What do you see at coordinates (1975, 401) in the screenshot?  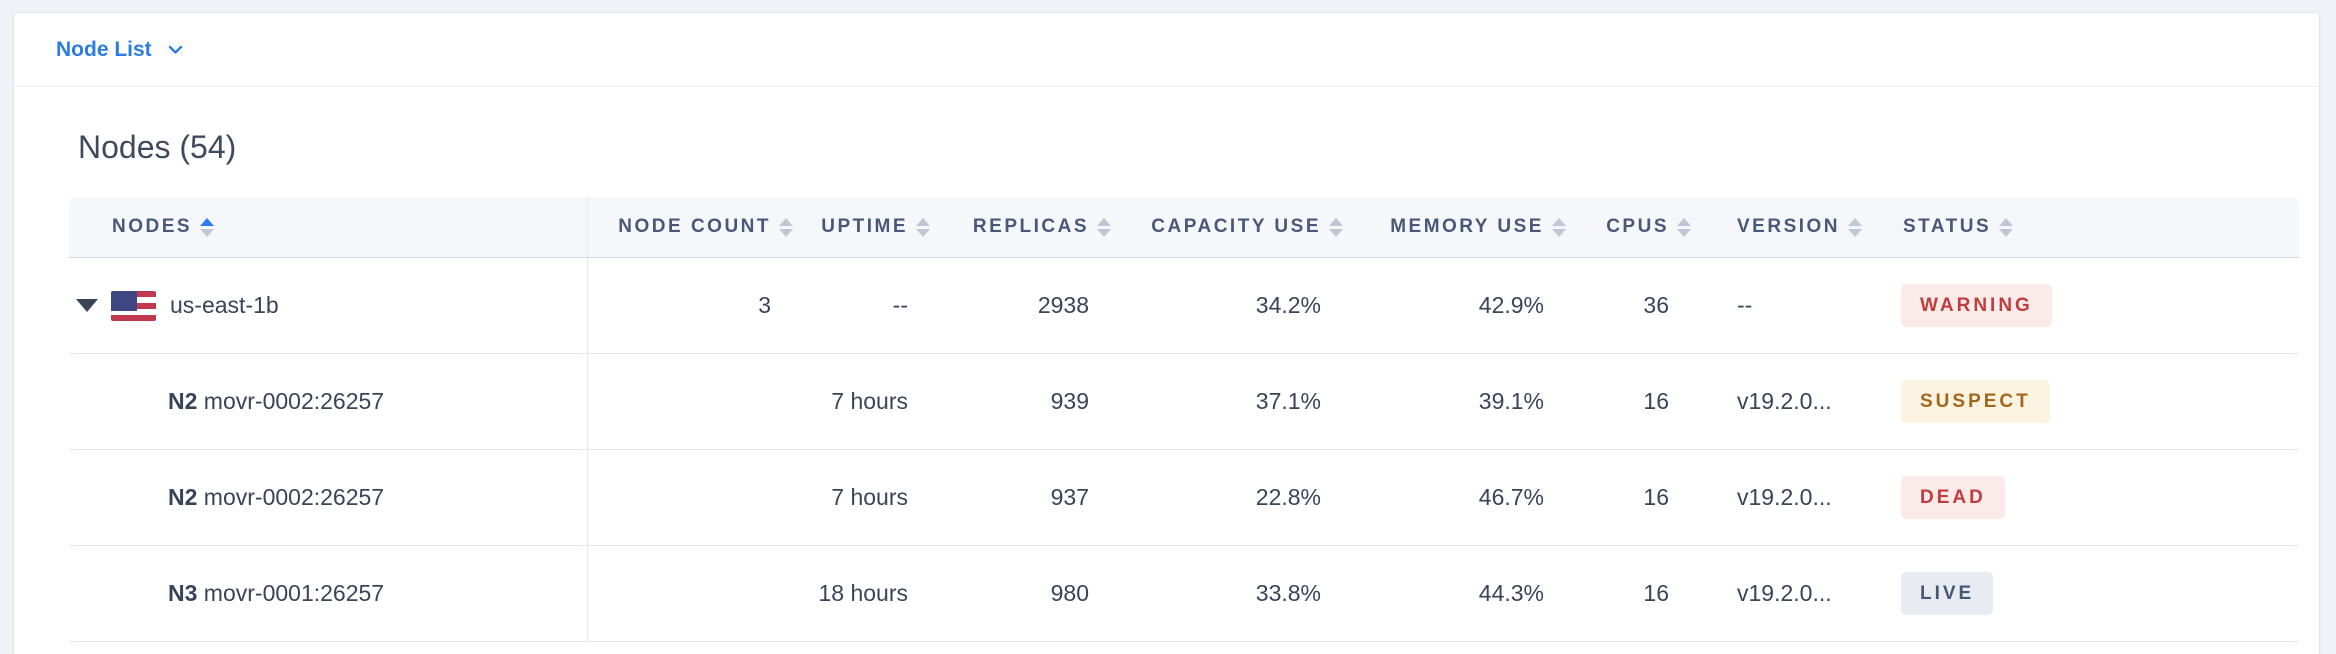 I see `status-badge: SUSPECT` at bounding box center [1975, 401].